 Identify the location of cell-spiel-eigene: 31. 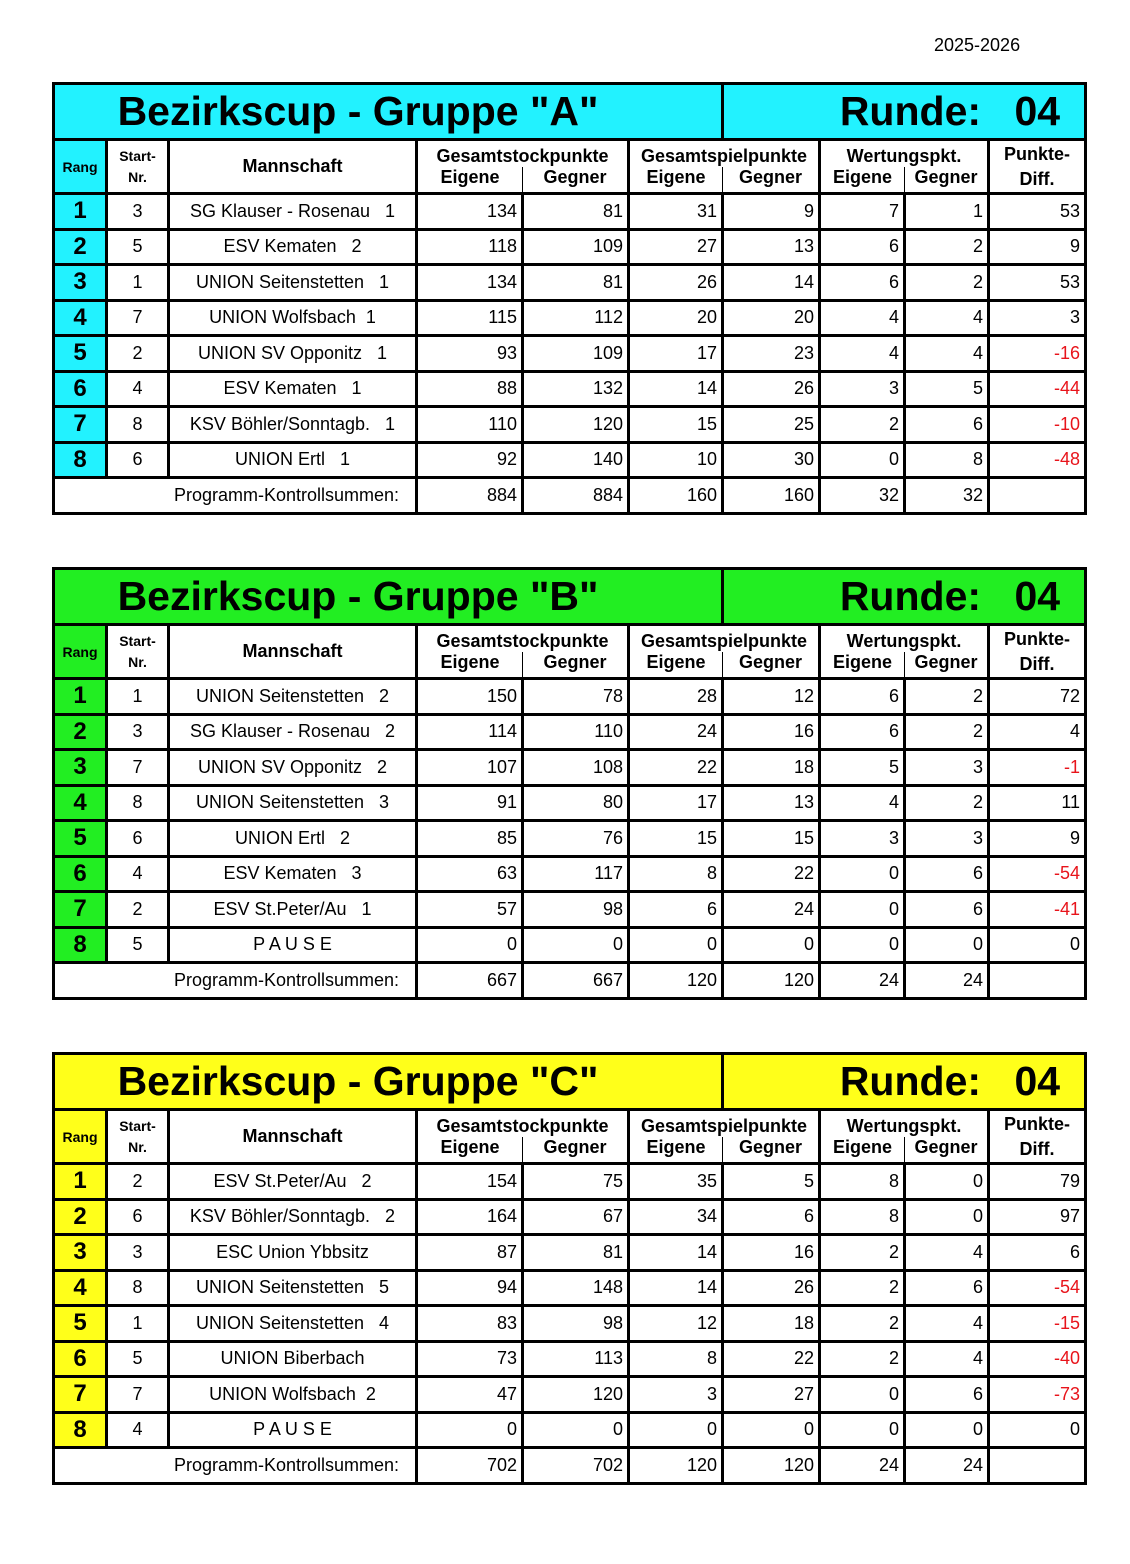
(675, 211).